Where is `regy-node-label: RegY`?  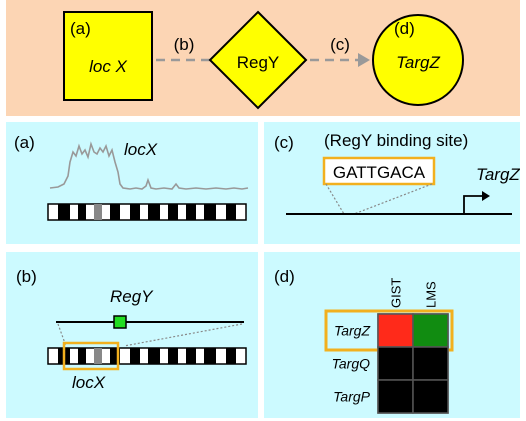
regy-node-label: RegY is located at coordinates (258, 62).